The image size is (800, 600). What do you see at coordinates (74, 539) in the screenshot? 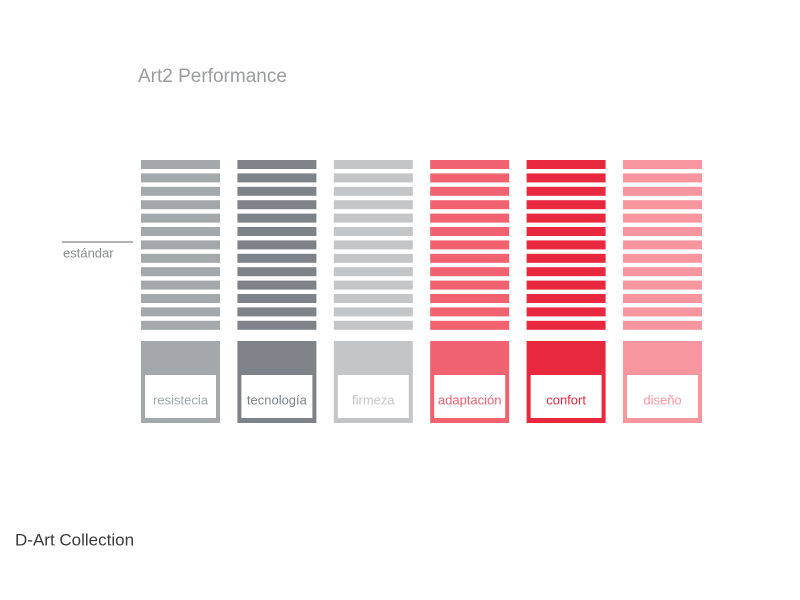
I see `footer: D-Art Collection` at bounding box center [74, 539].